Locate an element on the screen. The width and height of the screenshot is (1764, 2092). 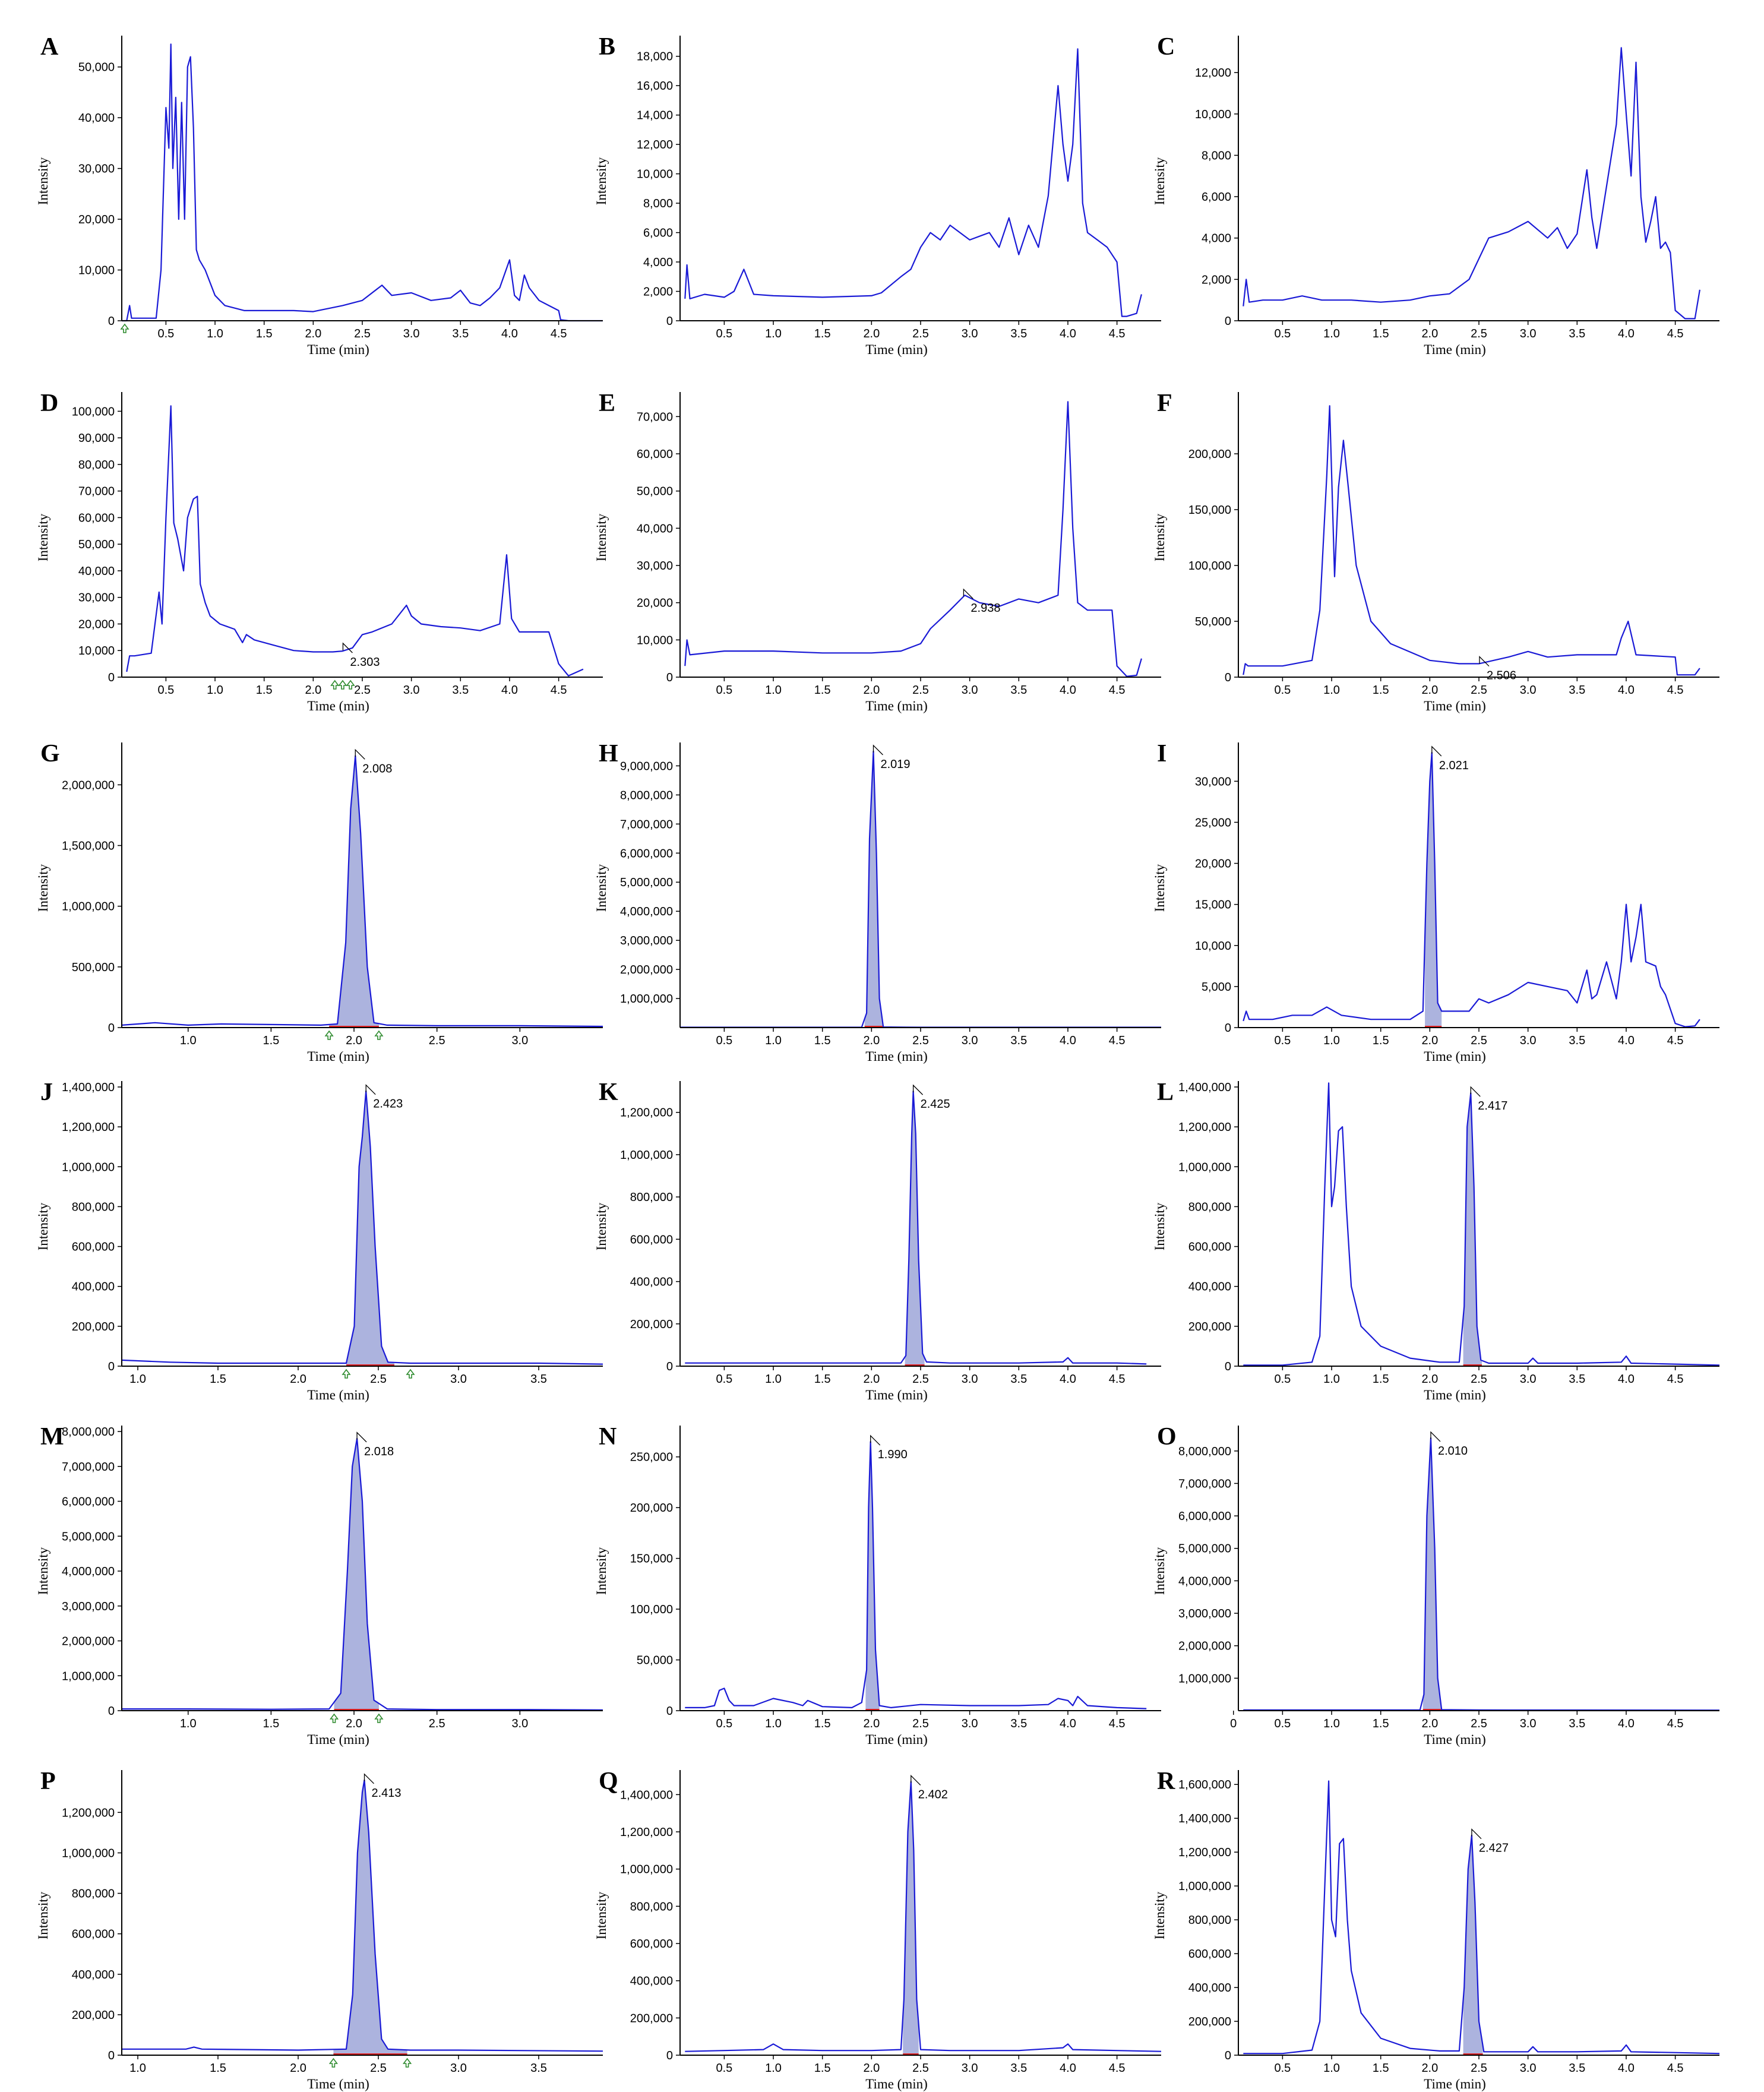
panel-i-xtick-label-2: 1.5 is located at coordinates (1381, 1040).